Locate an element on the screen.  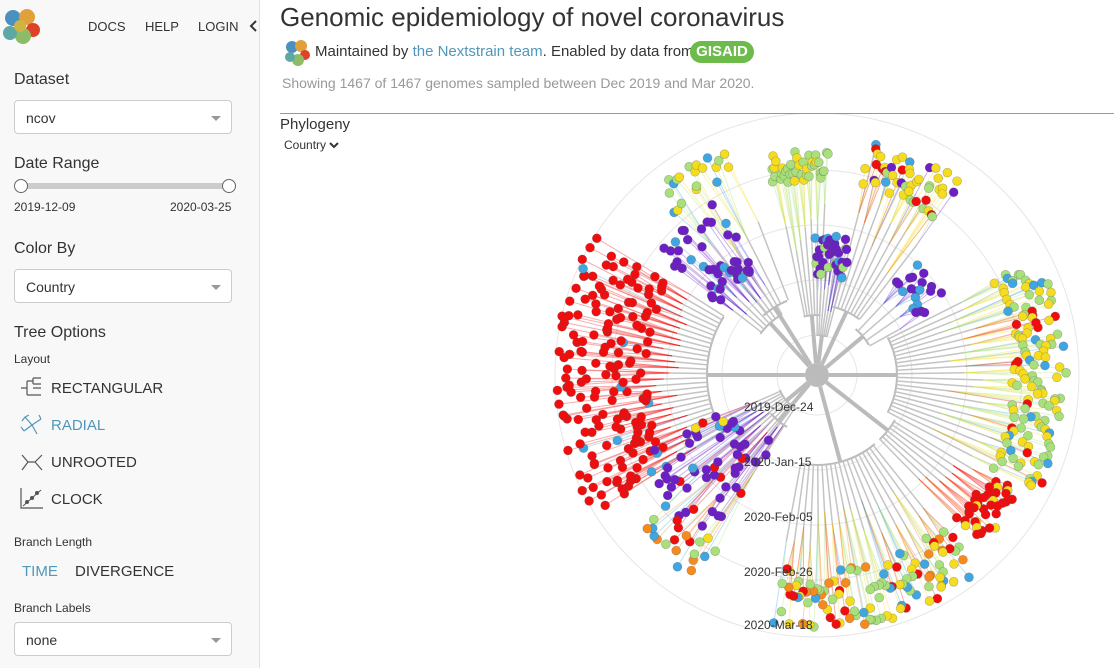
clade-arc is located at coordinates (887, 430).